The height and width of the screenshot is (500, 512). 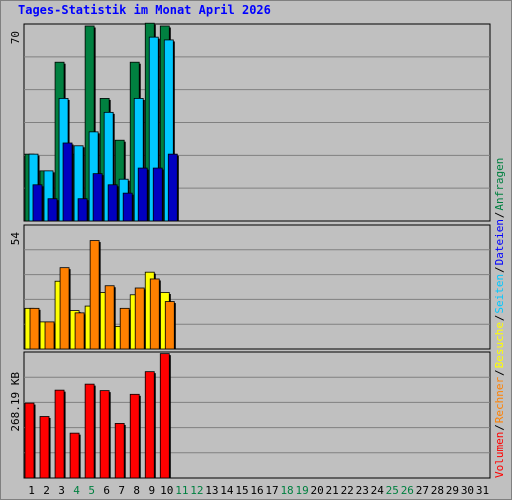 I want to click on x-tick-label: 12, so click(x=196, y=490).